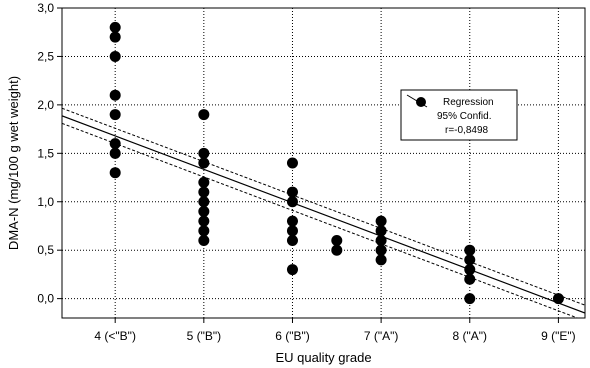  I want to click on y-tick-label: 1,5, so click(45, 153).